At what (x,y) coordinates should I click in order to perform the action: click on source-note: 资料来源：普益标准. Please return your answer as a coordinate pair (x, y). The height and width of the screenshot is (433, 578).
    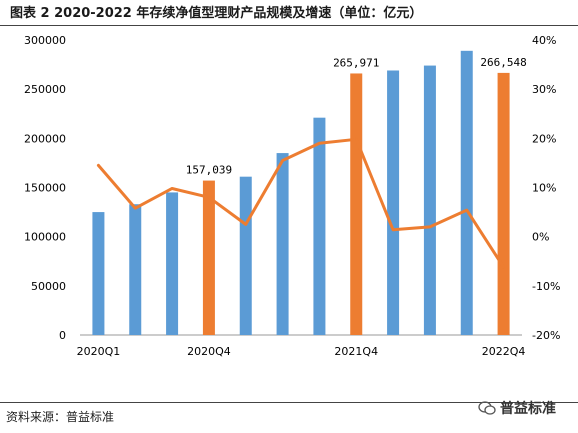
    Looking at the image, I should click on (60, 417).